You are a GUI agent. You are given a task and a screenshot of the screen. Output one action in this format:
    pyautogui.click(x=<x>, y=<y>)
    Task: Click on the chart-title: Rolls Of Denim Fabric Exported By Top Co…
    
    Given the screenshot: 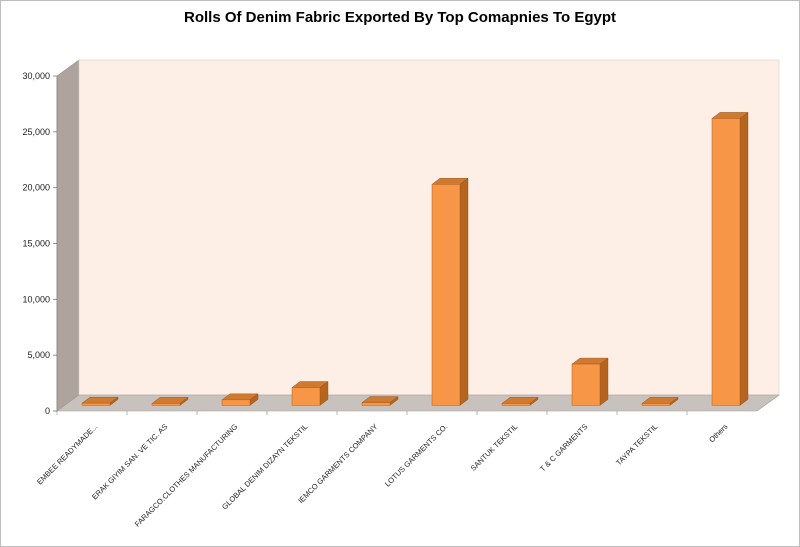 What is the action you would take?
    pyautogui.click(x=400, y=17)
    